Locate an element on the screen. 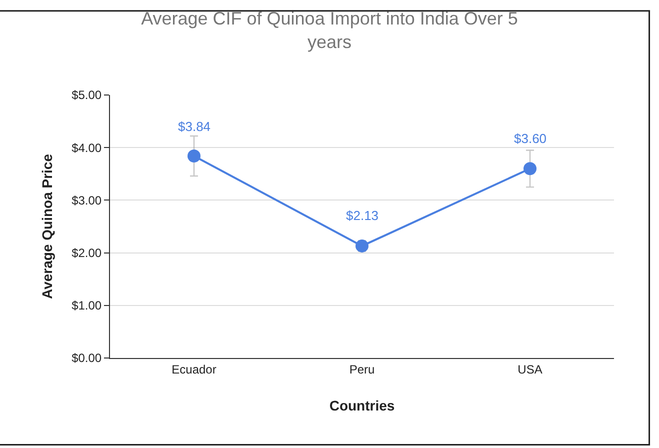  y-tick-label: $3.00 is located at coordinates (87, 200).